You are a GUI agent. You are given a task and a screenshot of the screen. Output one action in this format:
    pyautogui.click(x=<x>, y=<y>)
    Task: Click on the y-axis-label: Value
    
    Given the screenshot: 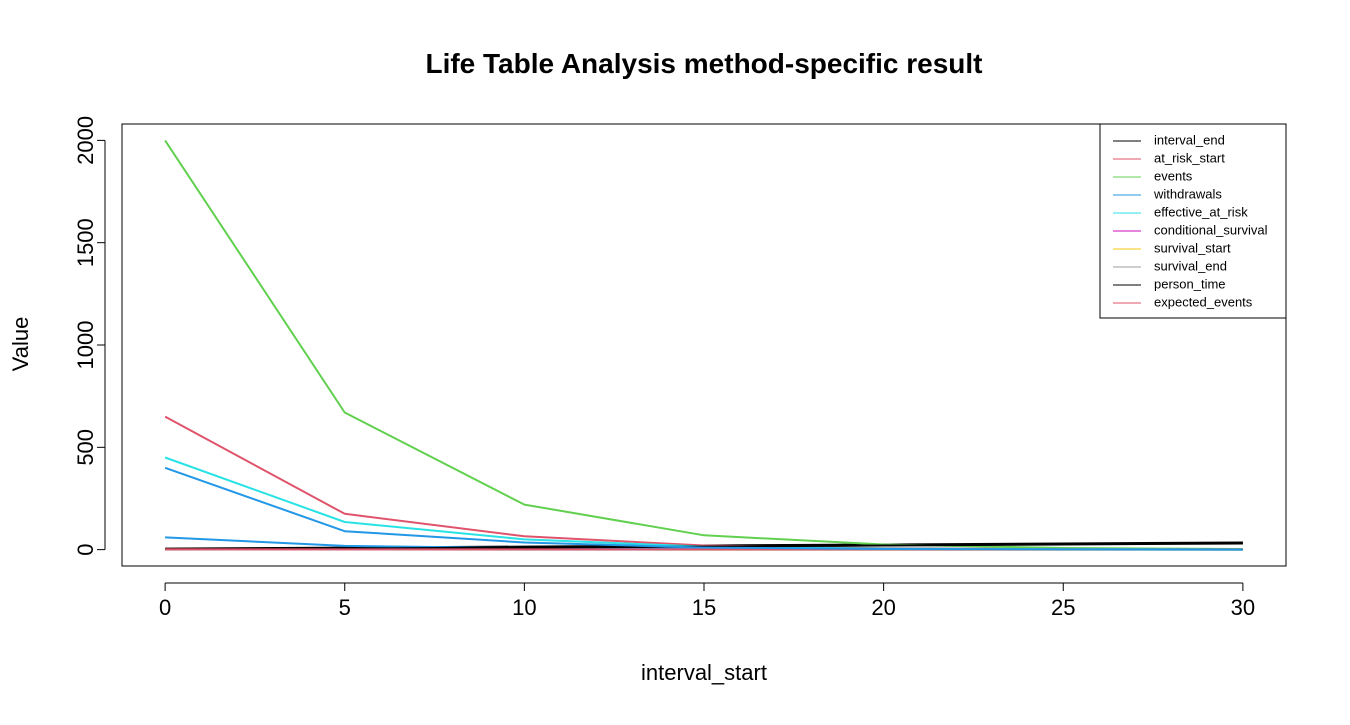 What is the action you would take?
    pyautogui.click(x=20, y=344)
    